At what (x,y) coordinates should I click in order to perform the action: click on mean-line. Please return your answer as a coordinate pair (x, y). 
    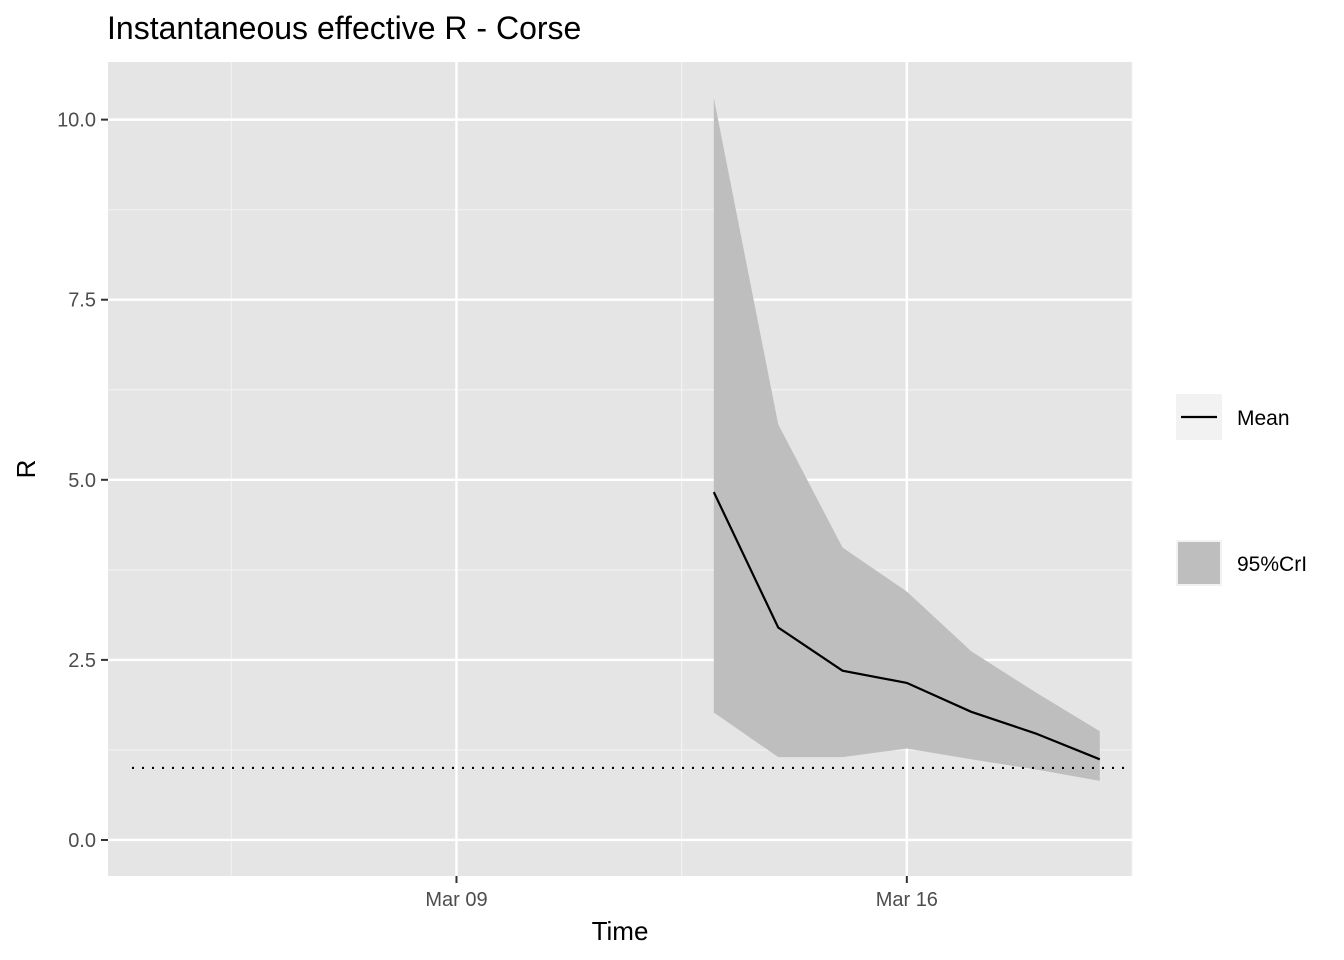
    Looking at the image, I should click on (906, 626).